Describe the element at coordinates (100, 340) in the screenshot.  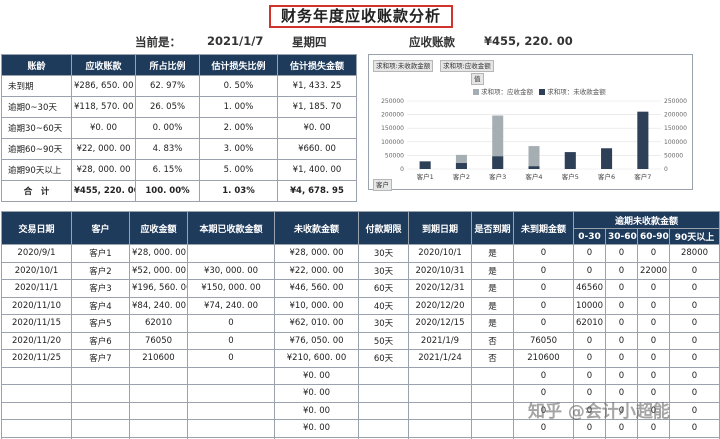
I see `table-cell: 客户6` at that location.